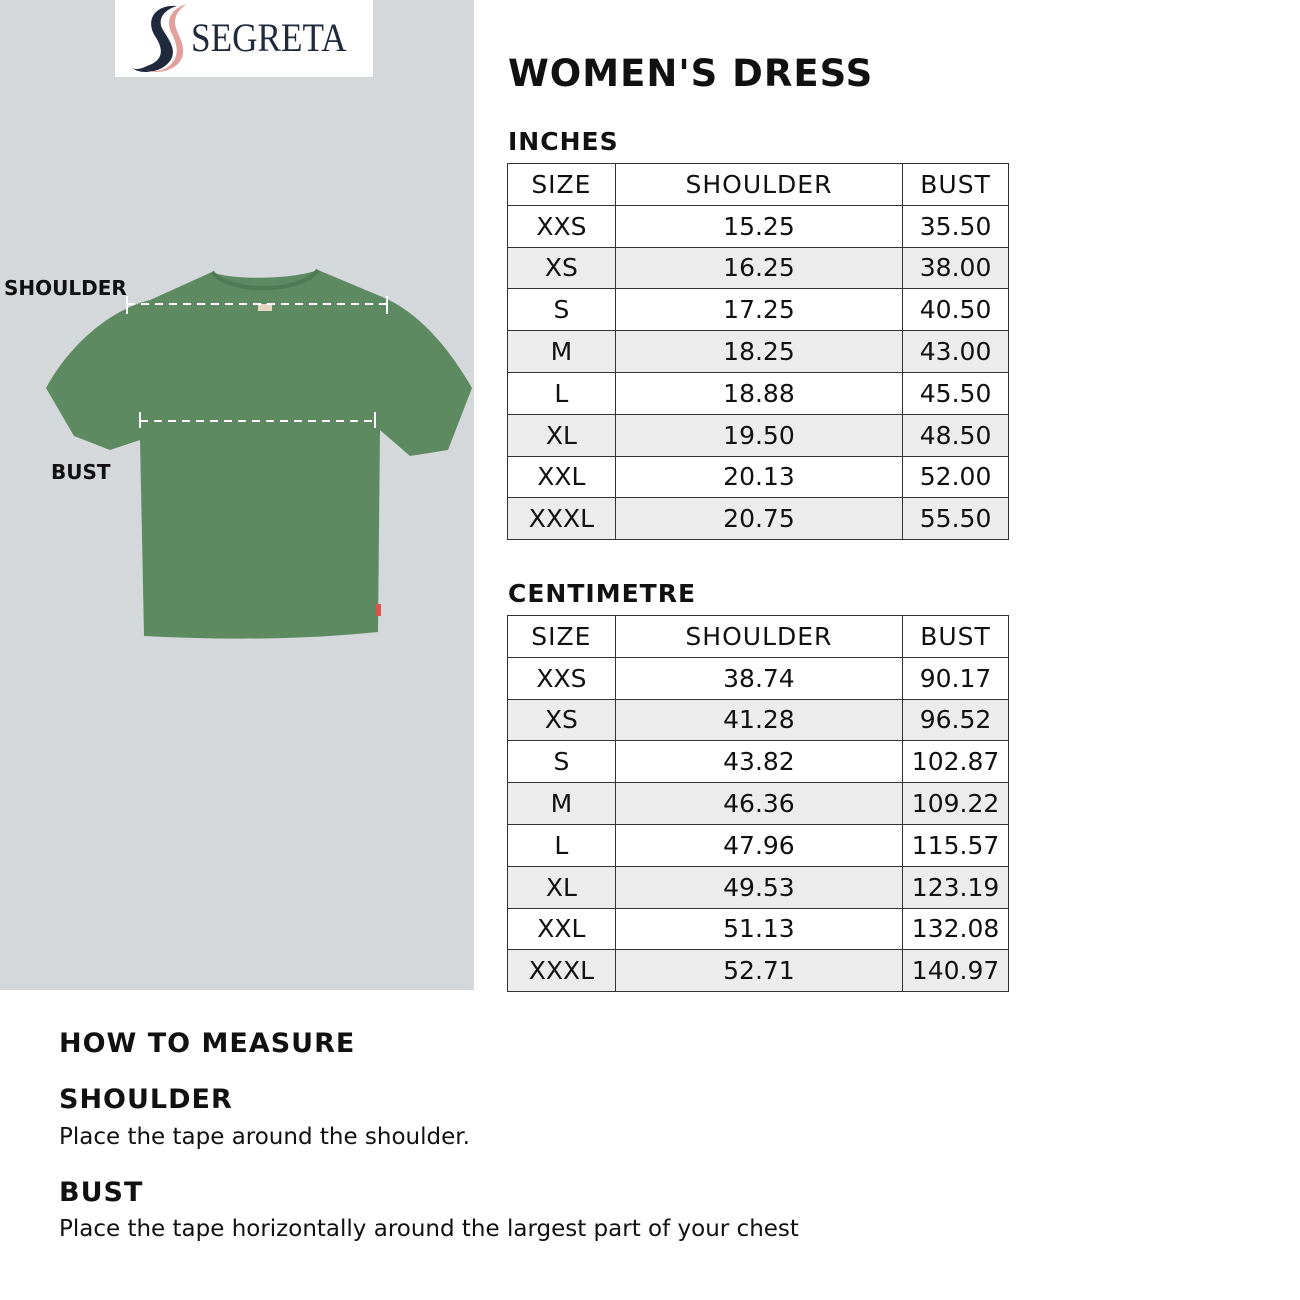 This screenshot has height=1300, width=1300. What do you see at coordinates (955, 678) in the screenshot?
I see `bust-cell: 90.17` at bounding box center [955, 678].